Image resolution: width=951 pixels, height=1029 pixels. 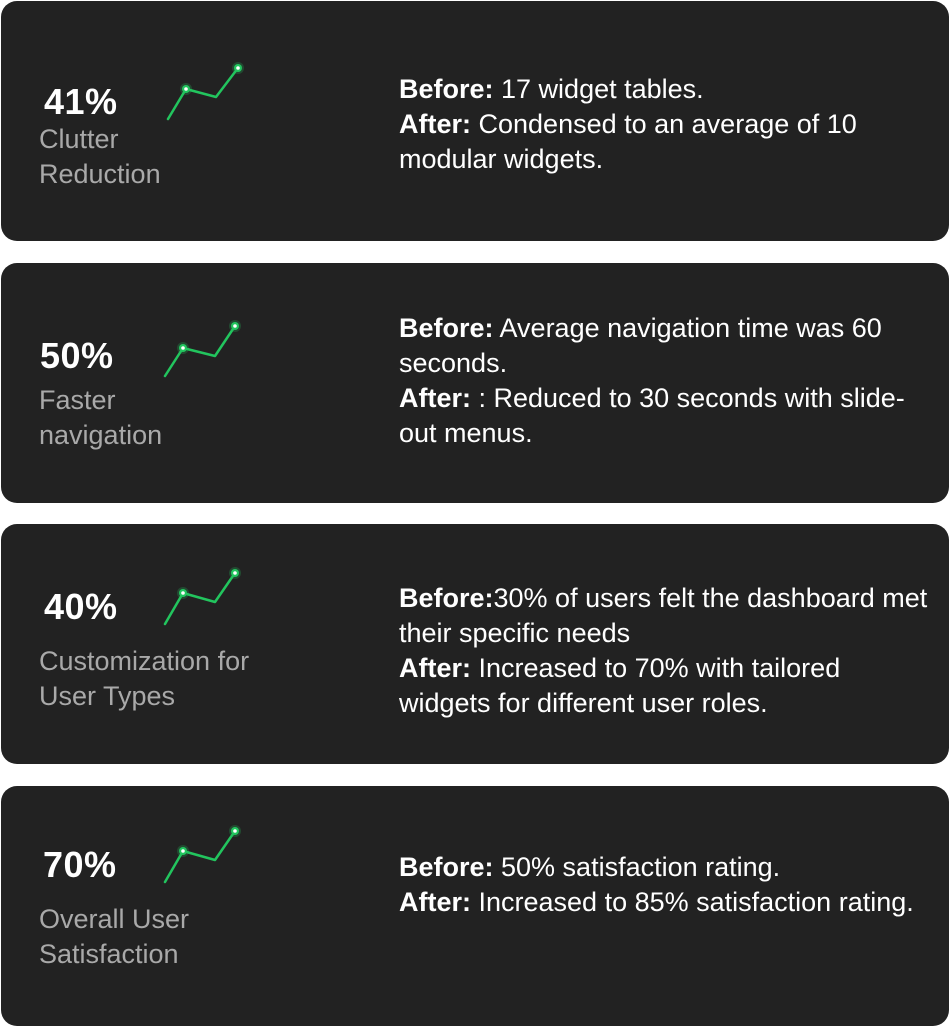 I want to click on metric-label: Faster navigation, so click(x=189, y=418).